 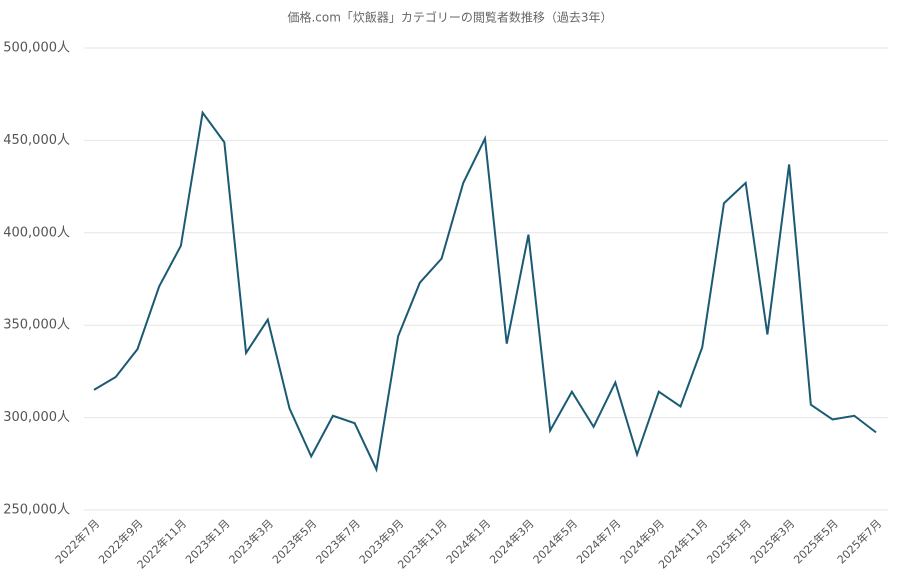 I want to click on y-tick-label: 400,000人, so click(x=36, y=232).